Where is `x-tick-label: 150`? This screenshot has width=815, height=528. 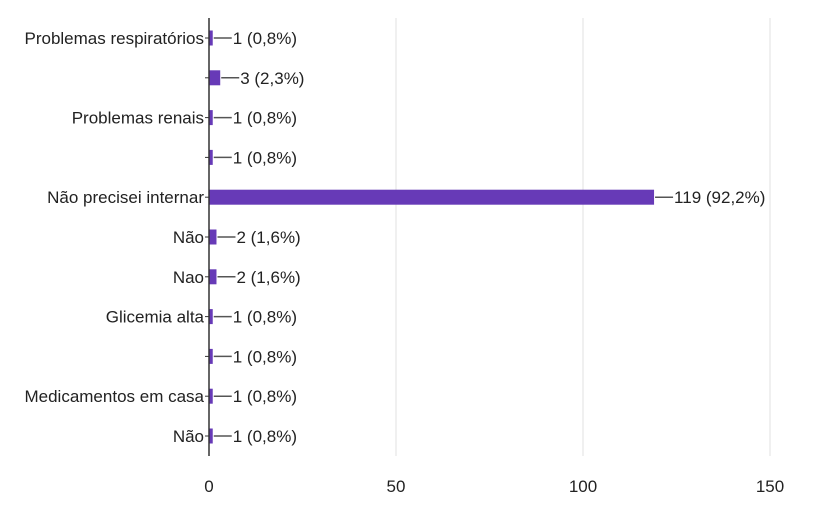 x-tick-label: 150 is located at coordinates (770, 486).